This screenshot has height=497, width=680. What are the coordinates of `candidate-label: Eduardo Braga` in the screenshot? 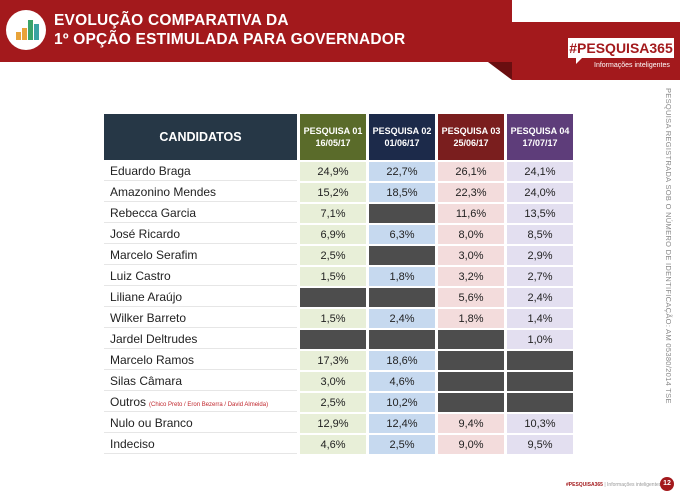 It's located at (150, 171).